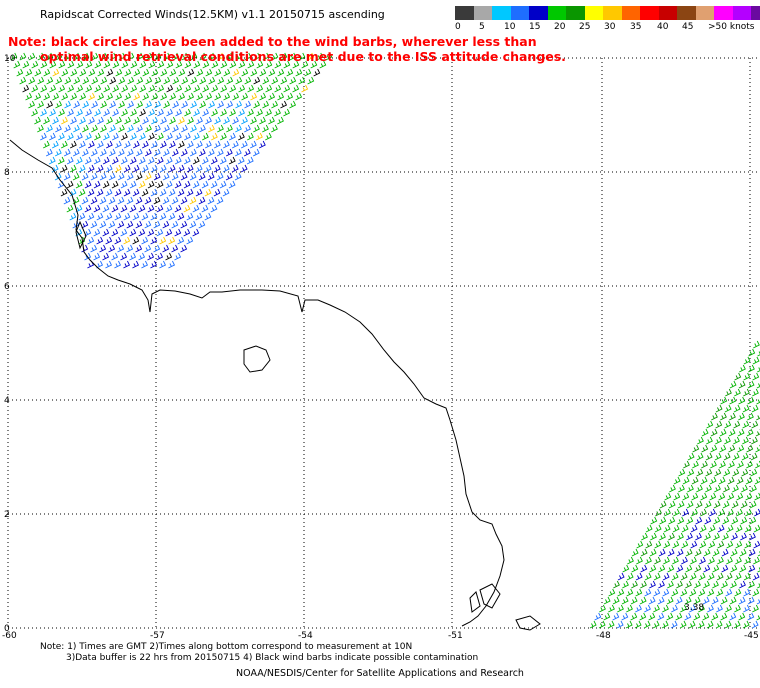 The width and height of the screenshot is (760, 688). I want to click on legend-color-bar, so click(607, 13).